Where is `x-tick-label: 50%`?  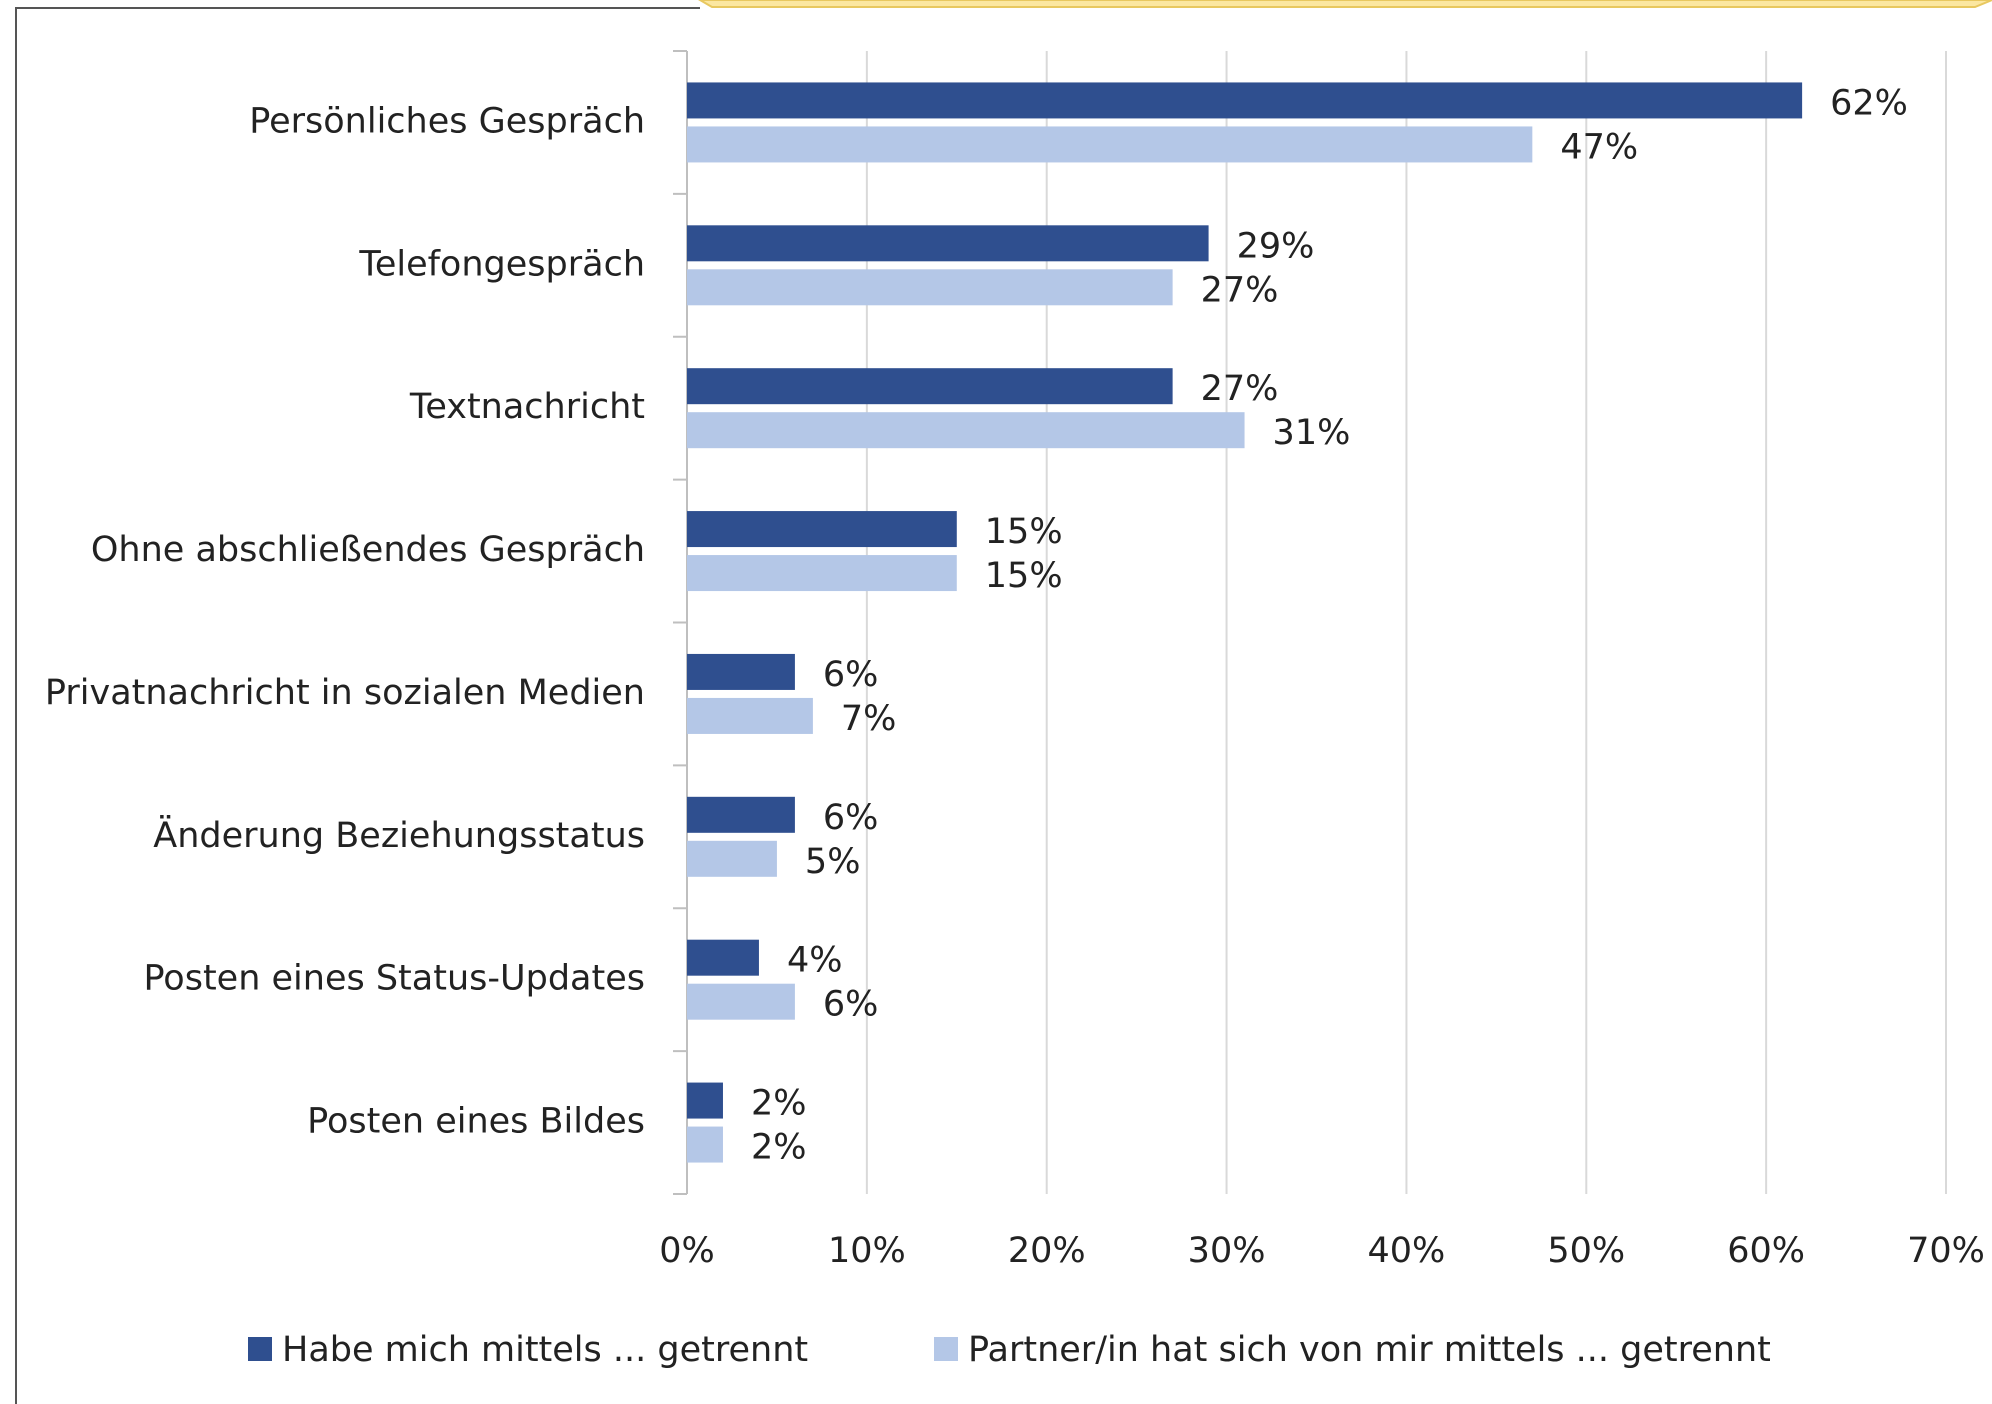 x-tick-label: 50% is located at coordinates (1586, 1251).